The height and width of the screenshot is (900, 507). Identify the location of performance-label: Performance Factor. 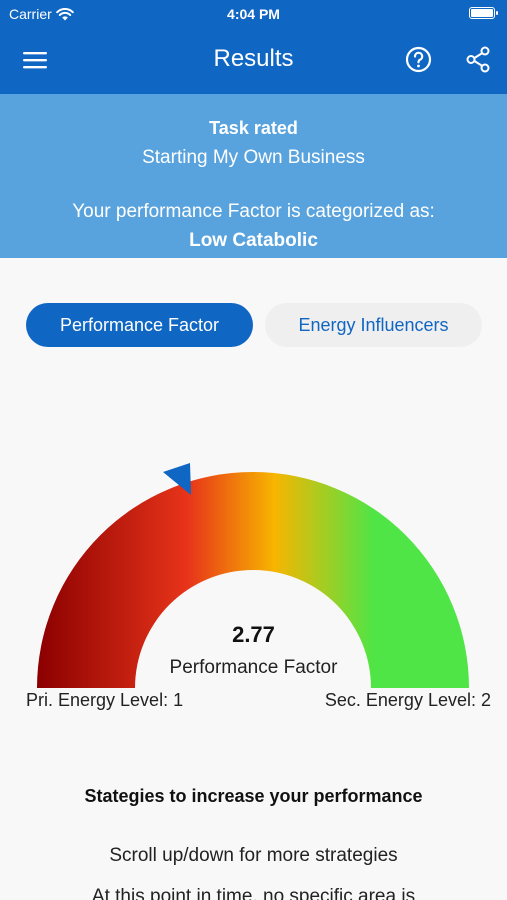
(253, 667).